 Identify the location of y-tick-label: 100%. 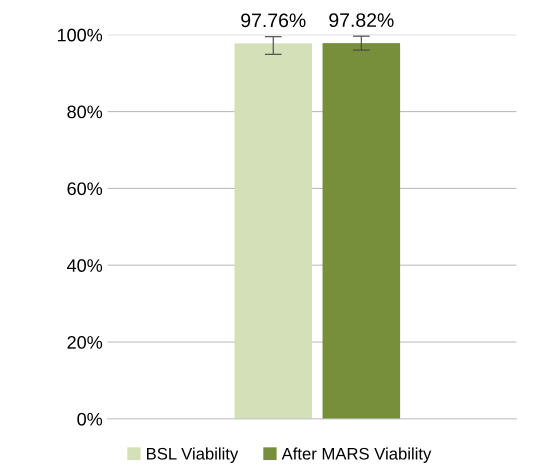
(80, 35).